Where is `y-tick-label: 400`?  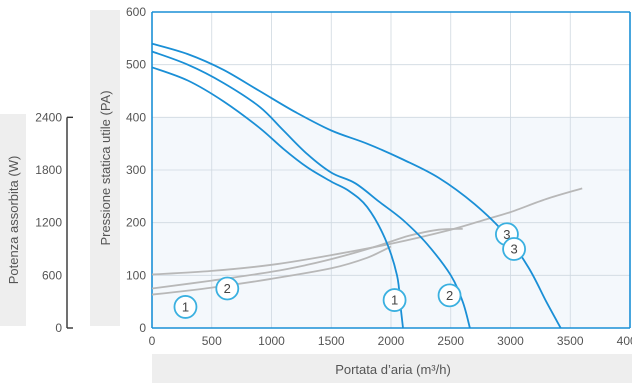 y-tick-label: 400 is located at coordinates (136, 117).